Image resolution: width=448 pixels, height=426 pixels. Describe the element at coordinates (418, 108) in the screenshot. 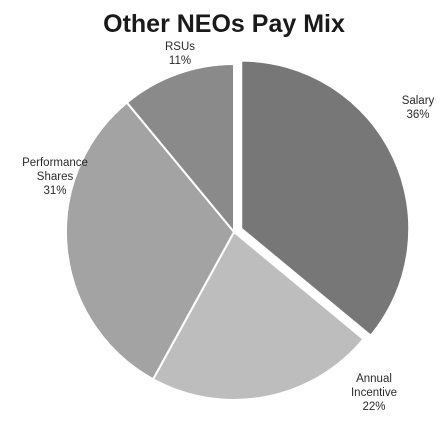

I see `slice-label-salary: Salary 36%` at that location.